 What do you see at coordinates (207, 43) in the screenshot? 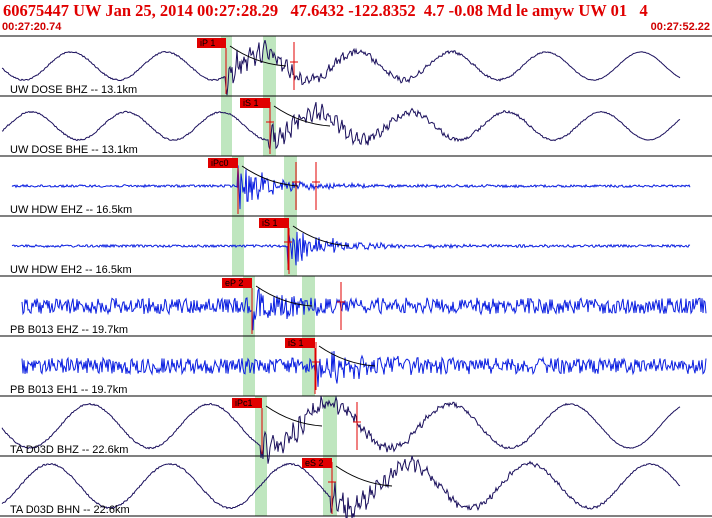
I see `pick-label: iP 1` at bounding box center [207, 43].